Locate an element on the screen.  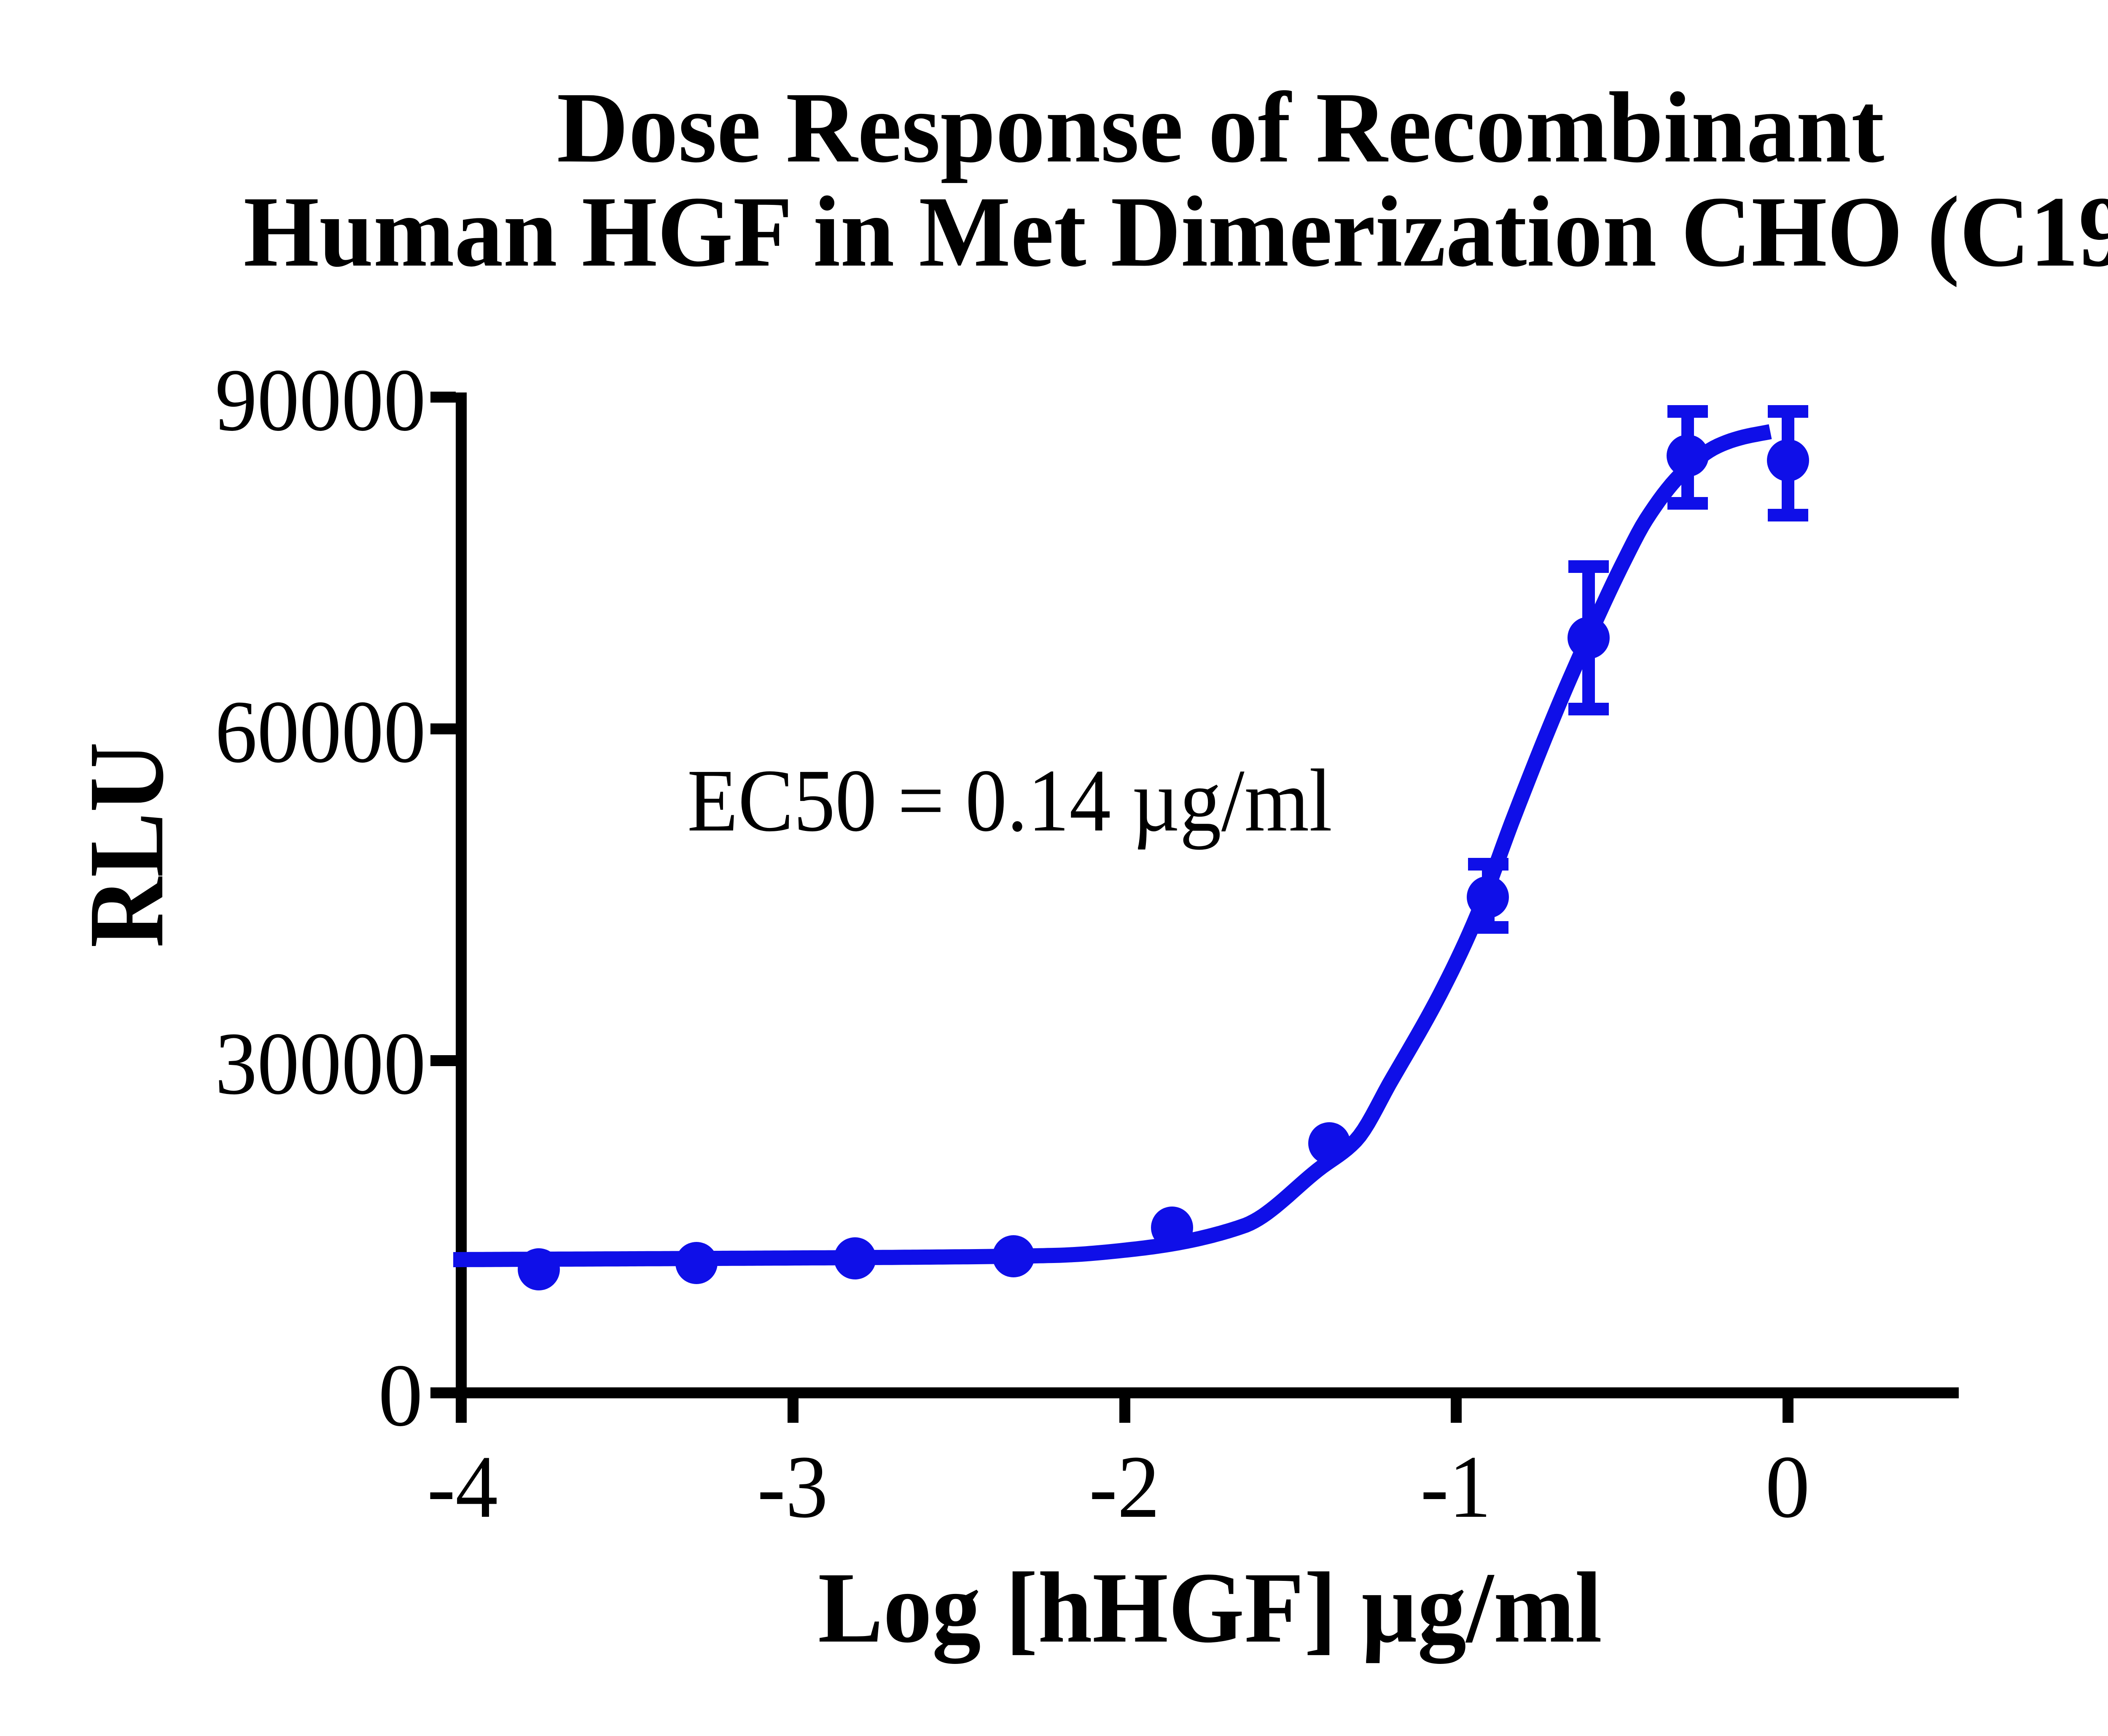
svg-text: -4 is located at coordinates (462, 1486).